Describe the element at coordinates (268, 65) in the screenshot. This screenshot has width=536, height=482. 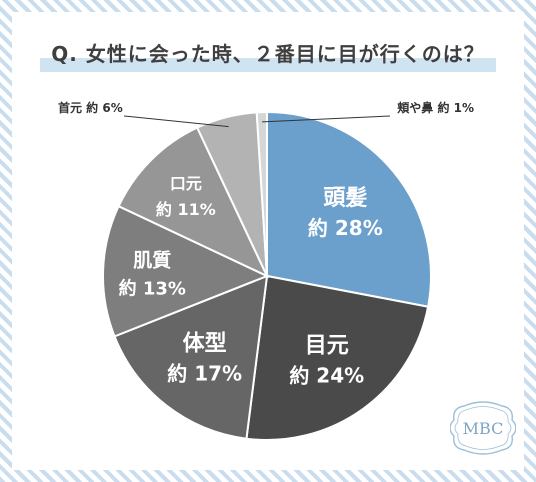
I see `title-highlight` at that location.